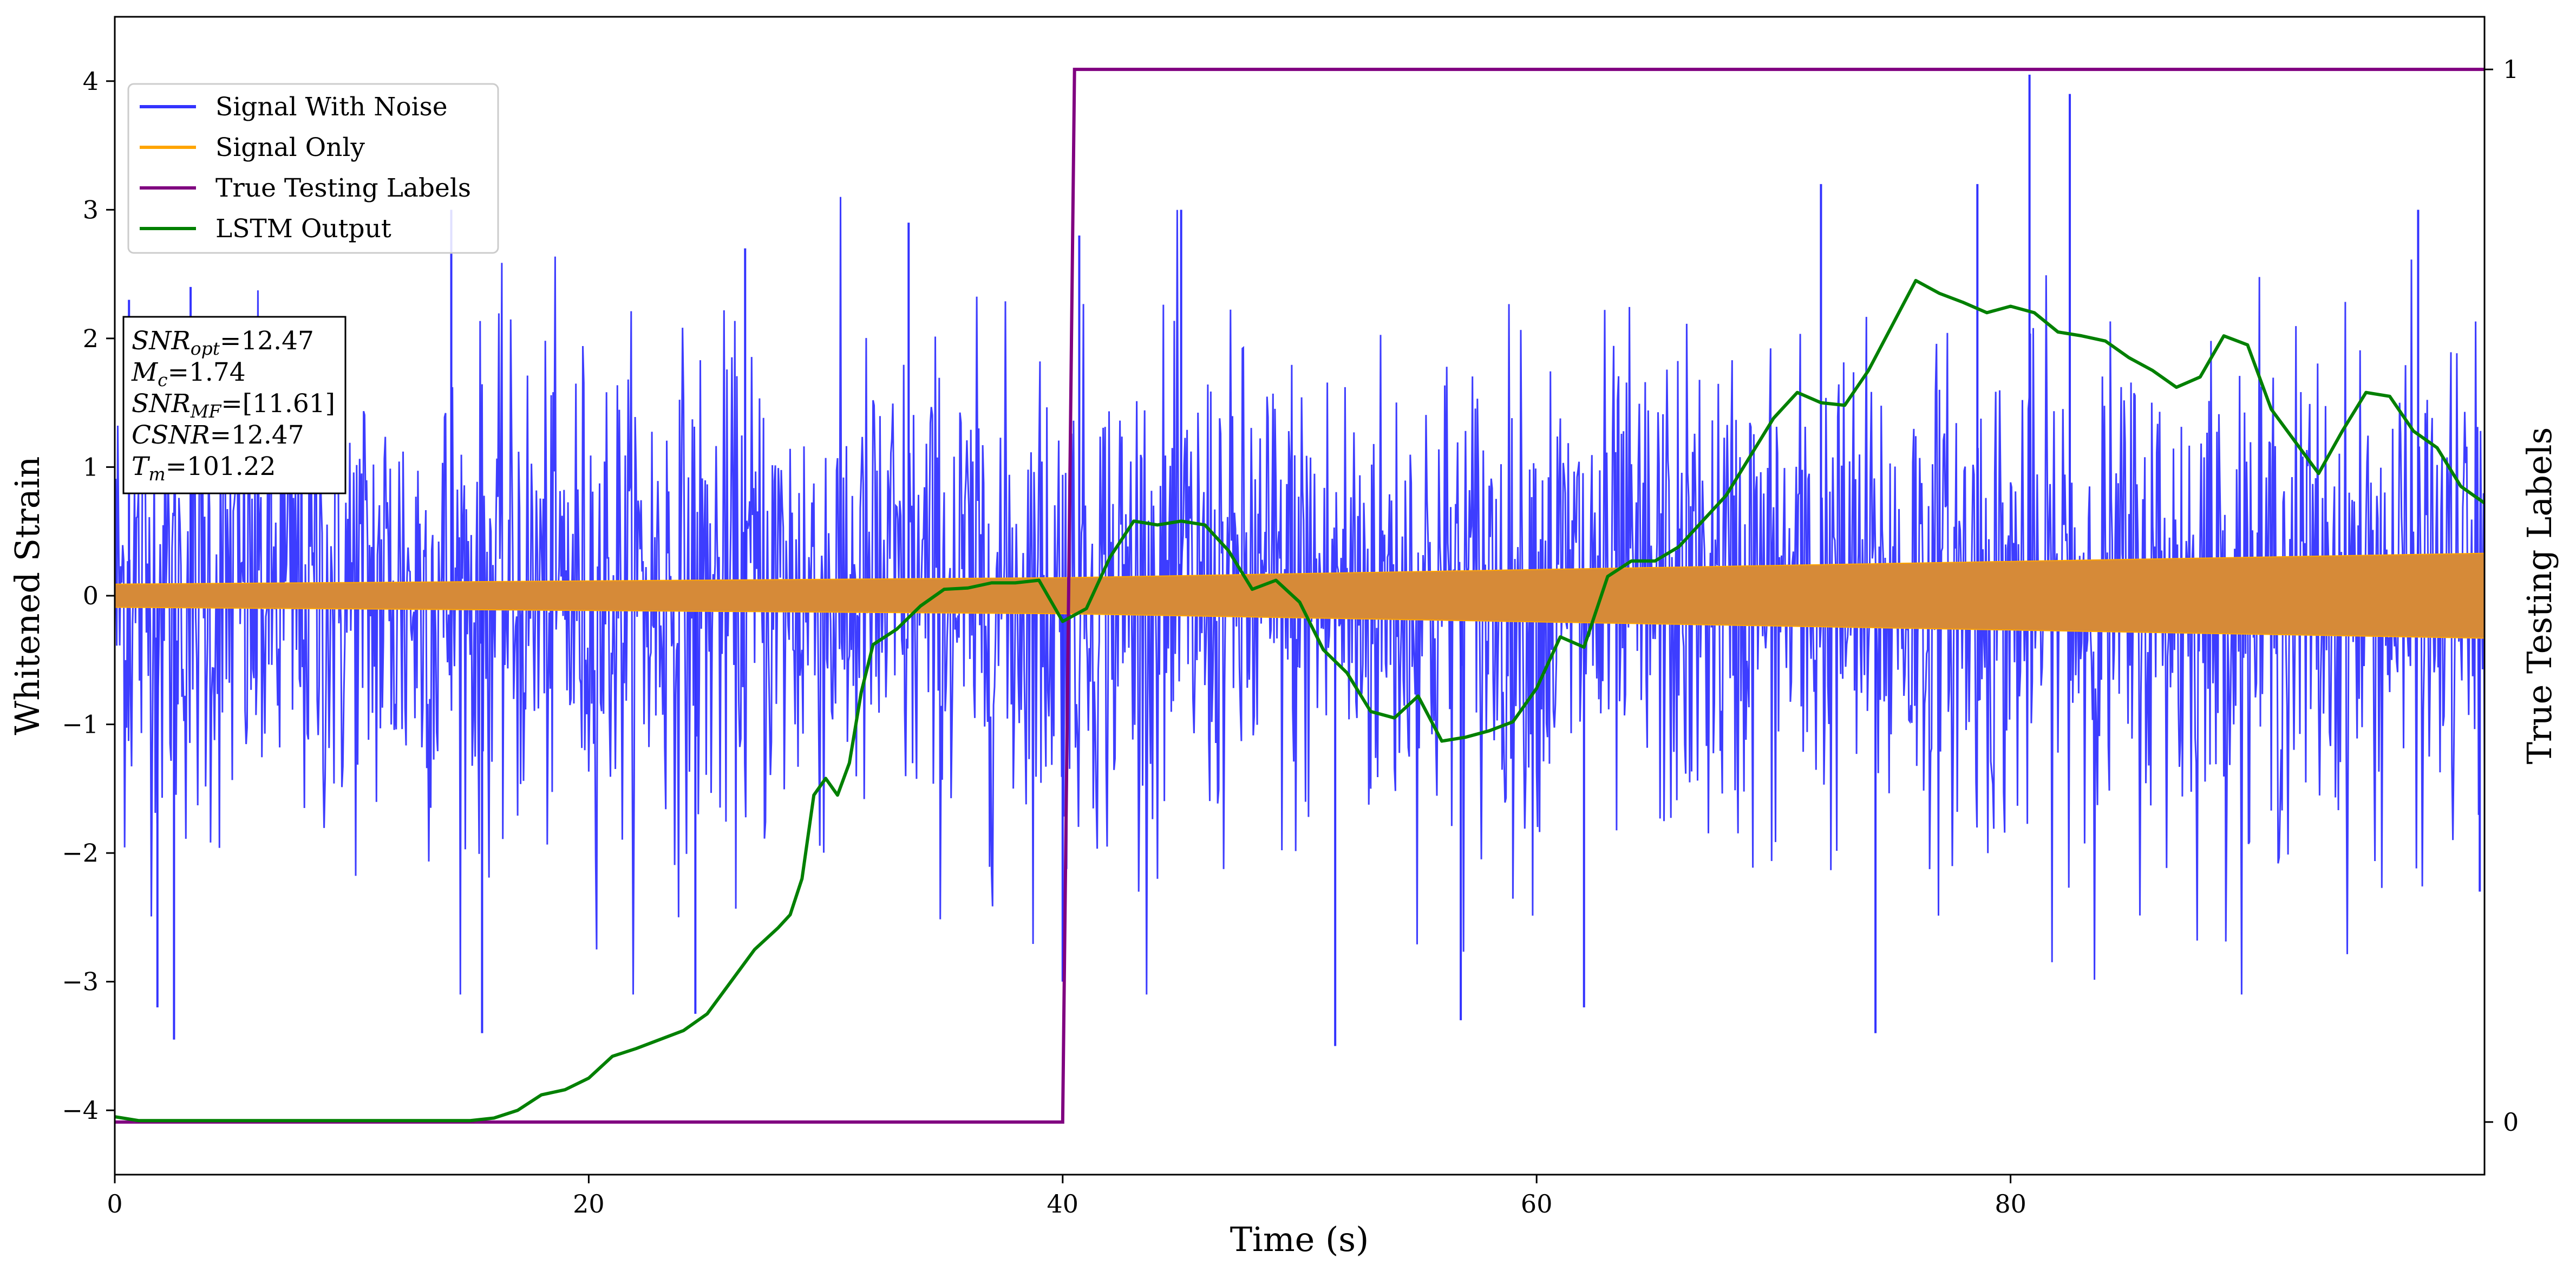 This screenshot has height=1277, width=2576. What do you see at coordinates (115, 1204) in the screenshot?
I see `x-tick-label: 0` at bounding box center [115, 1204].